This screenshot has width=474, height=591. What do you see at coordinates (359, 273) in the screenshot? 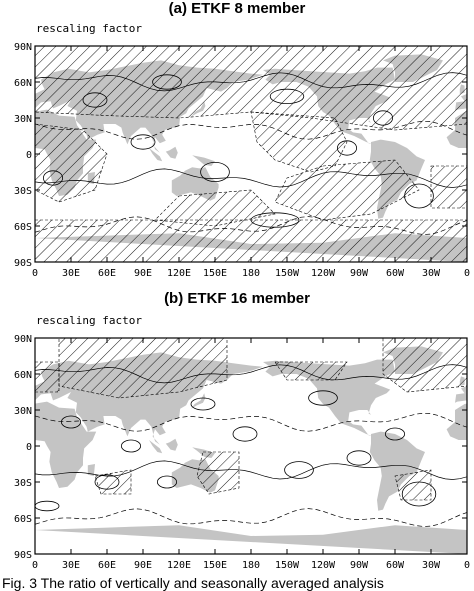
I see `lon-tick-label: 90W` at bounding box center [359, 273].